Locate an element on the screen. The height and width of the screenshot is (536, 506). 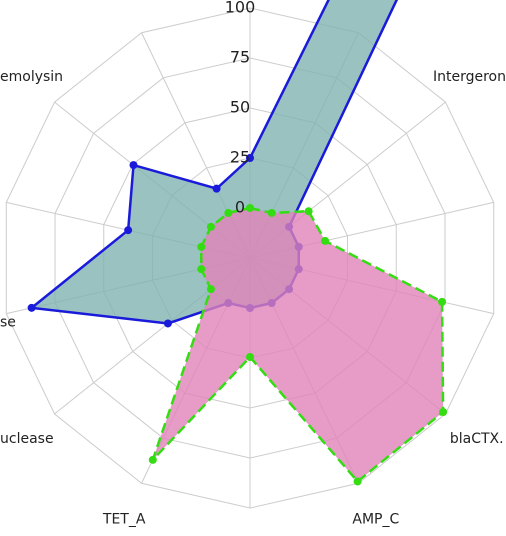
r-tick-label: 100 is located at coordinates (240, 8).